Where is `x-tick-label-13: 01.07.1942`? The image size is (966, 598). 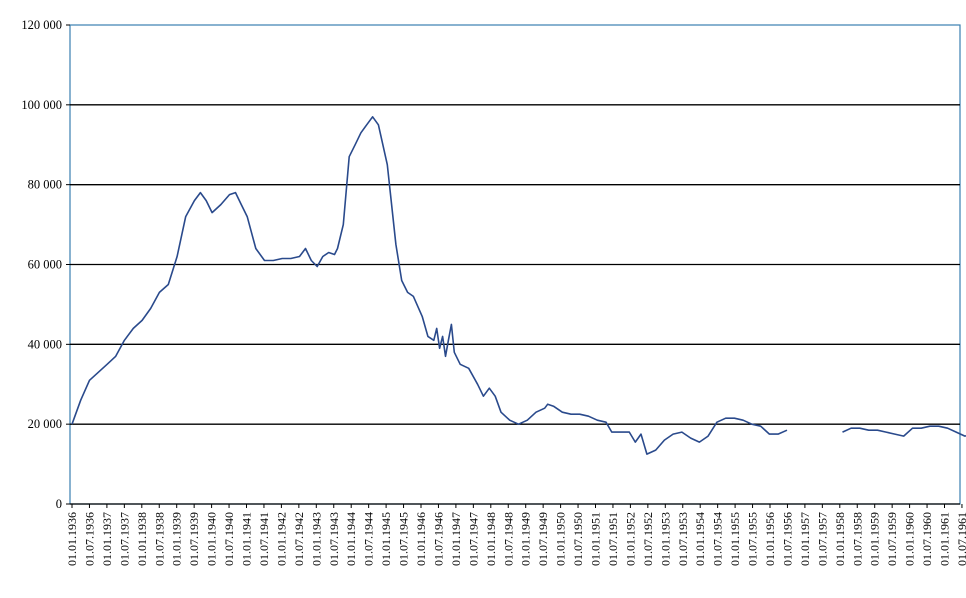 x-tick-label-13: 01.07.1942 is located at coordinates (299, 539).